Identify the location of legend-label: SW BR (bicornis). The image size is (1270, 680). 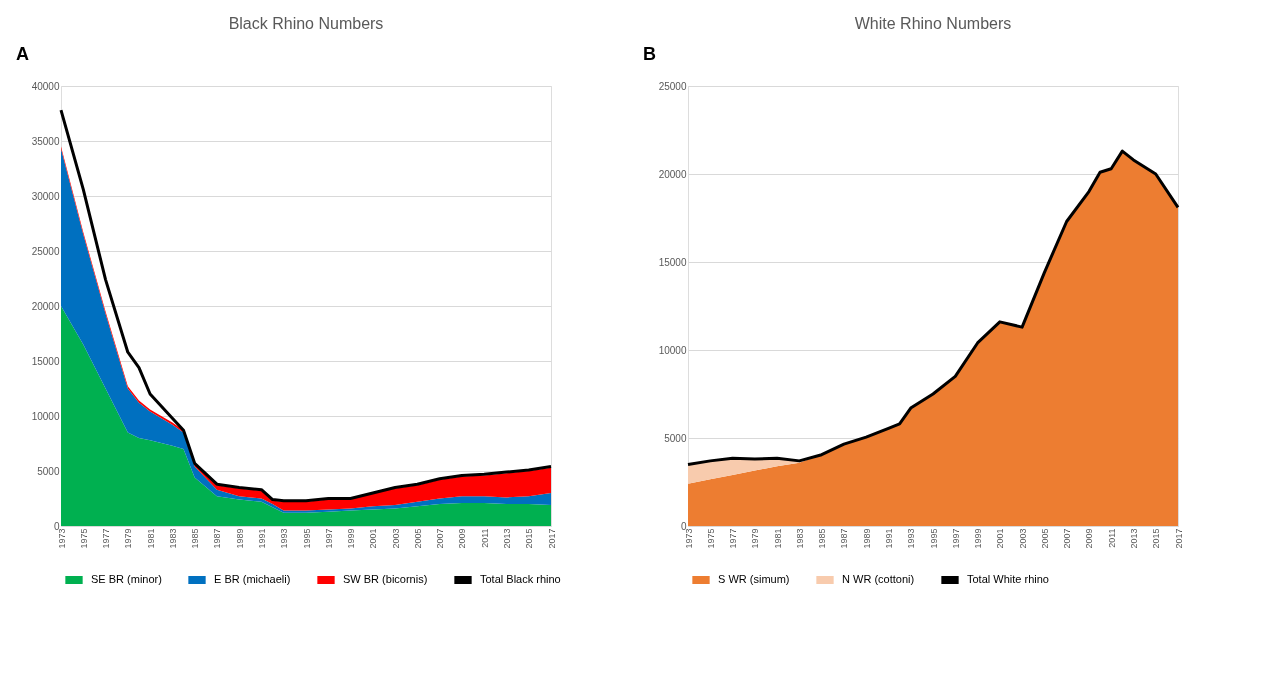
(385, 579).